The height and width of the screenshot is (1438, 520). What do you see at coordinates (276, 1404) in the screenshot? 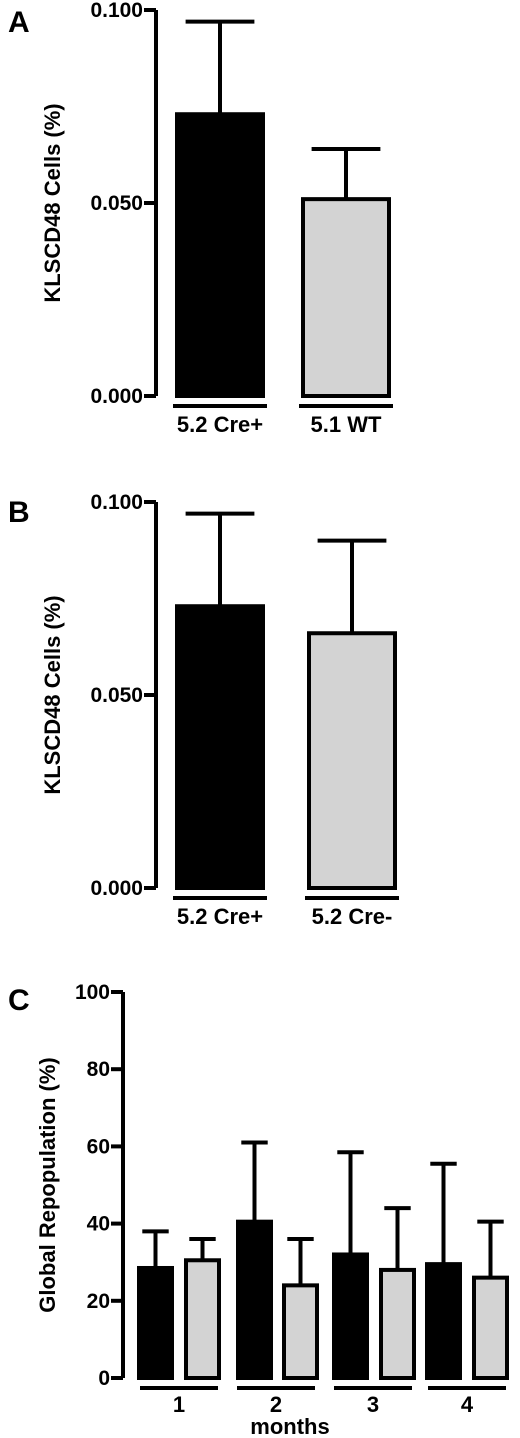
I see `x-category-label: 2` at bounding box center [276, 1404].